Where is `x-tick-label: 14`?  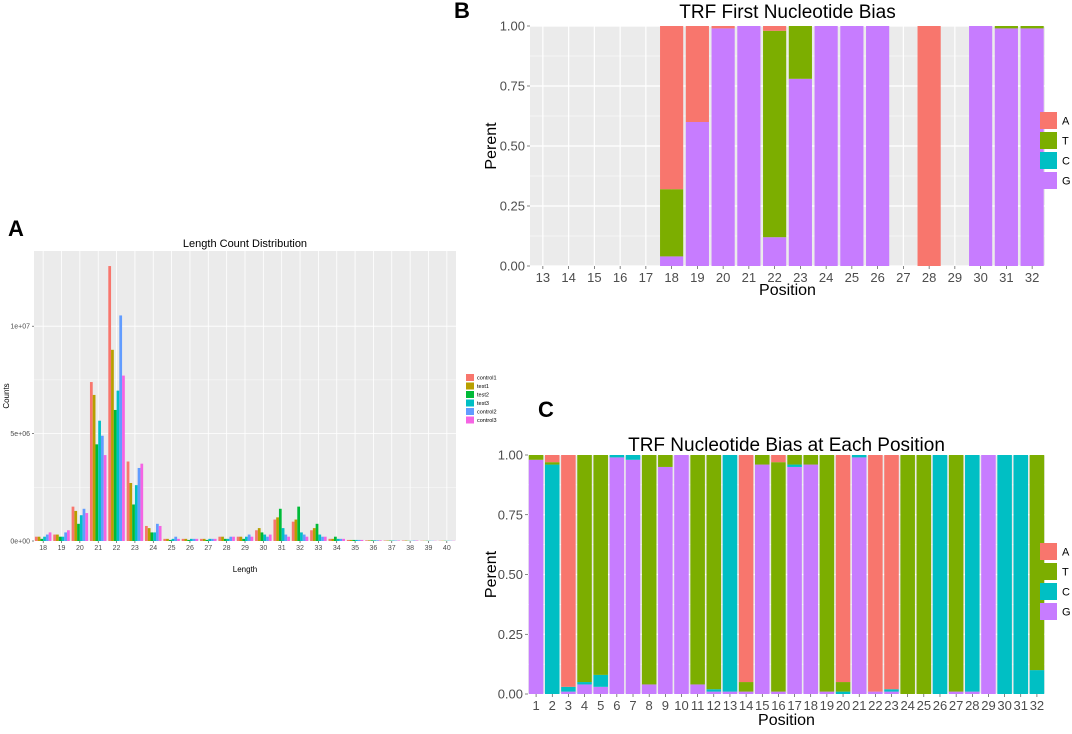
x-tick-label: 14 is located at coordinates (746, 705).